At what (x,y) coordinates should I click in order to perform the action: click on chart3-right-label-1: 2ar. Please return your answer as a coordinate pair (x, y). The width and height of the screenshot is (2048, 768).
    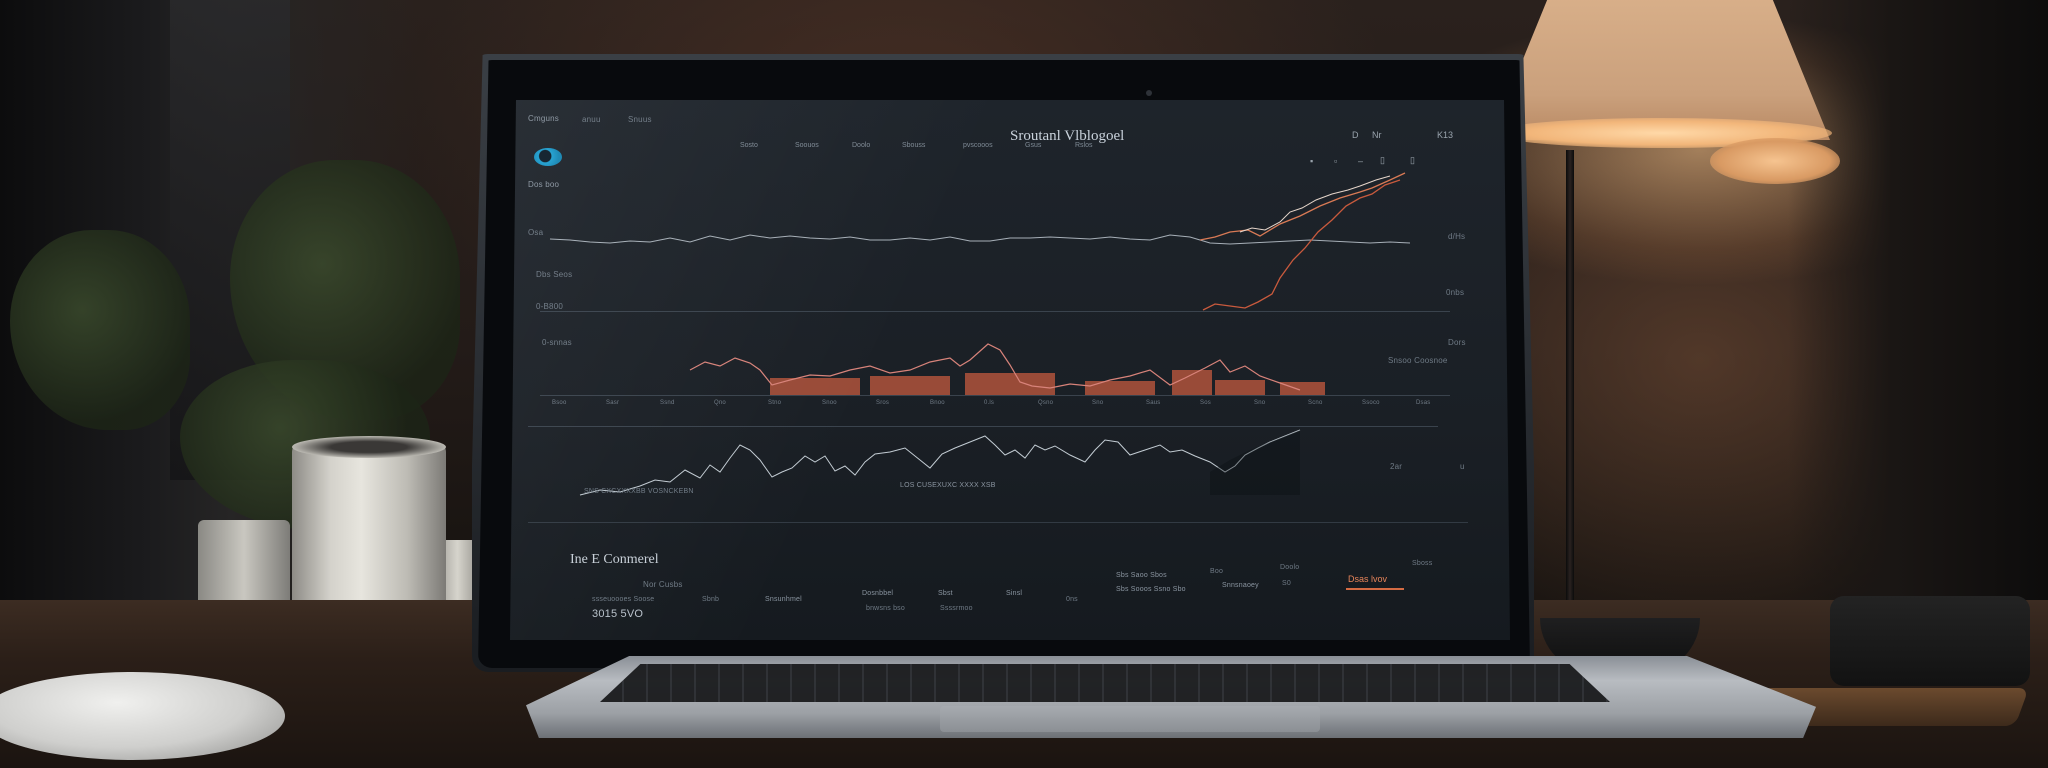
    Looking at the image, I should click on (1396, 466).